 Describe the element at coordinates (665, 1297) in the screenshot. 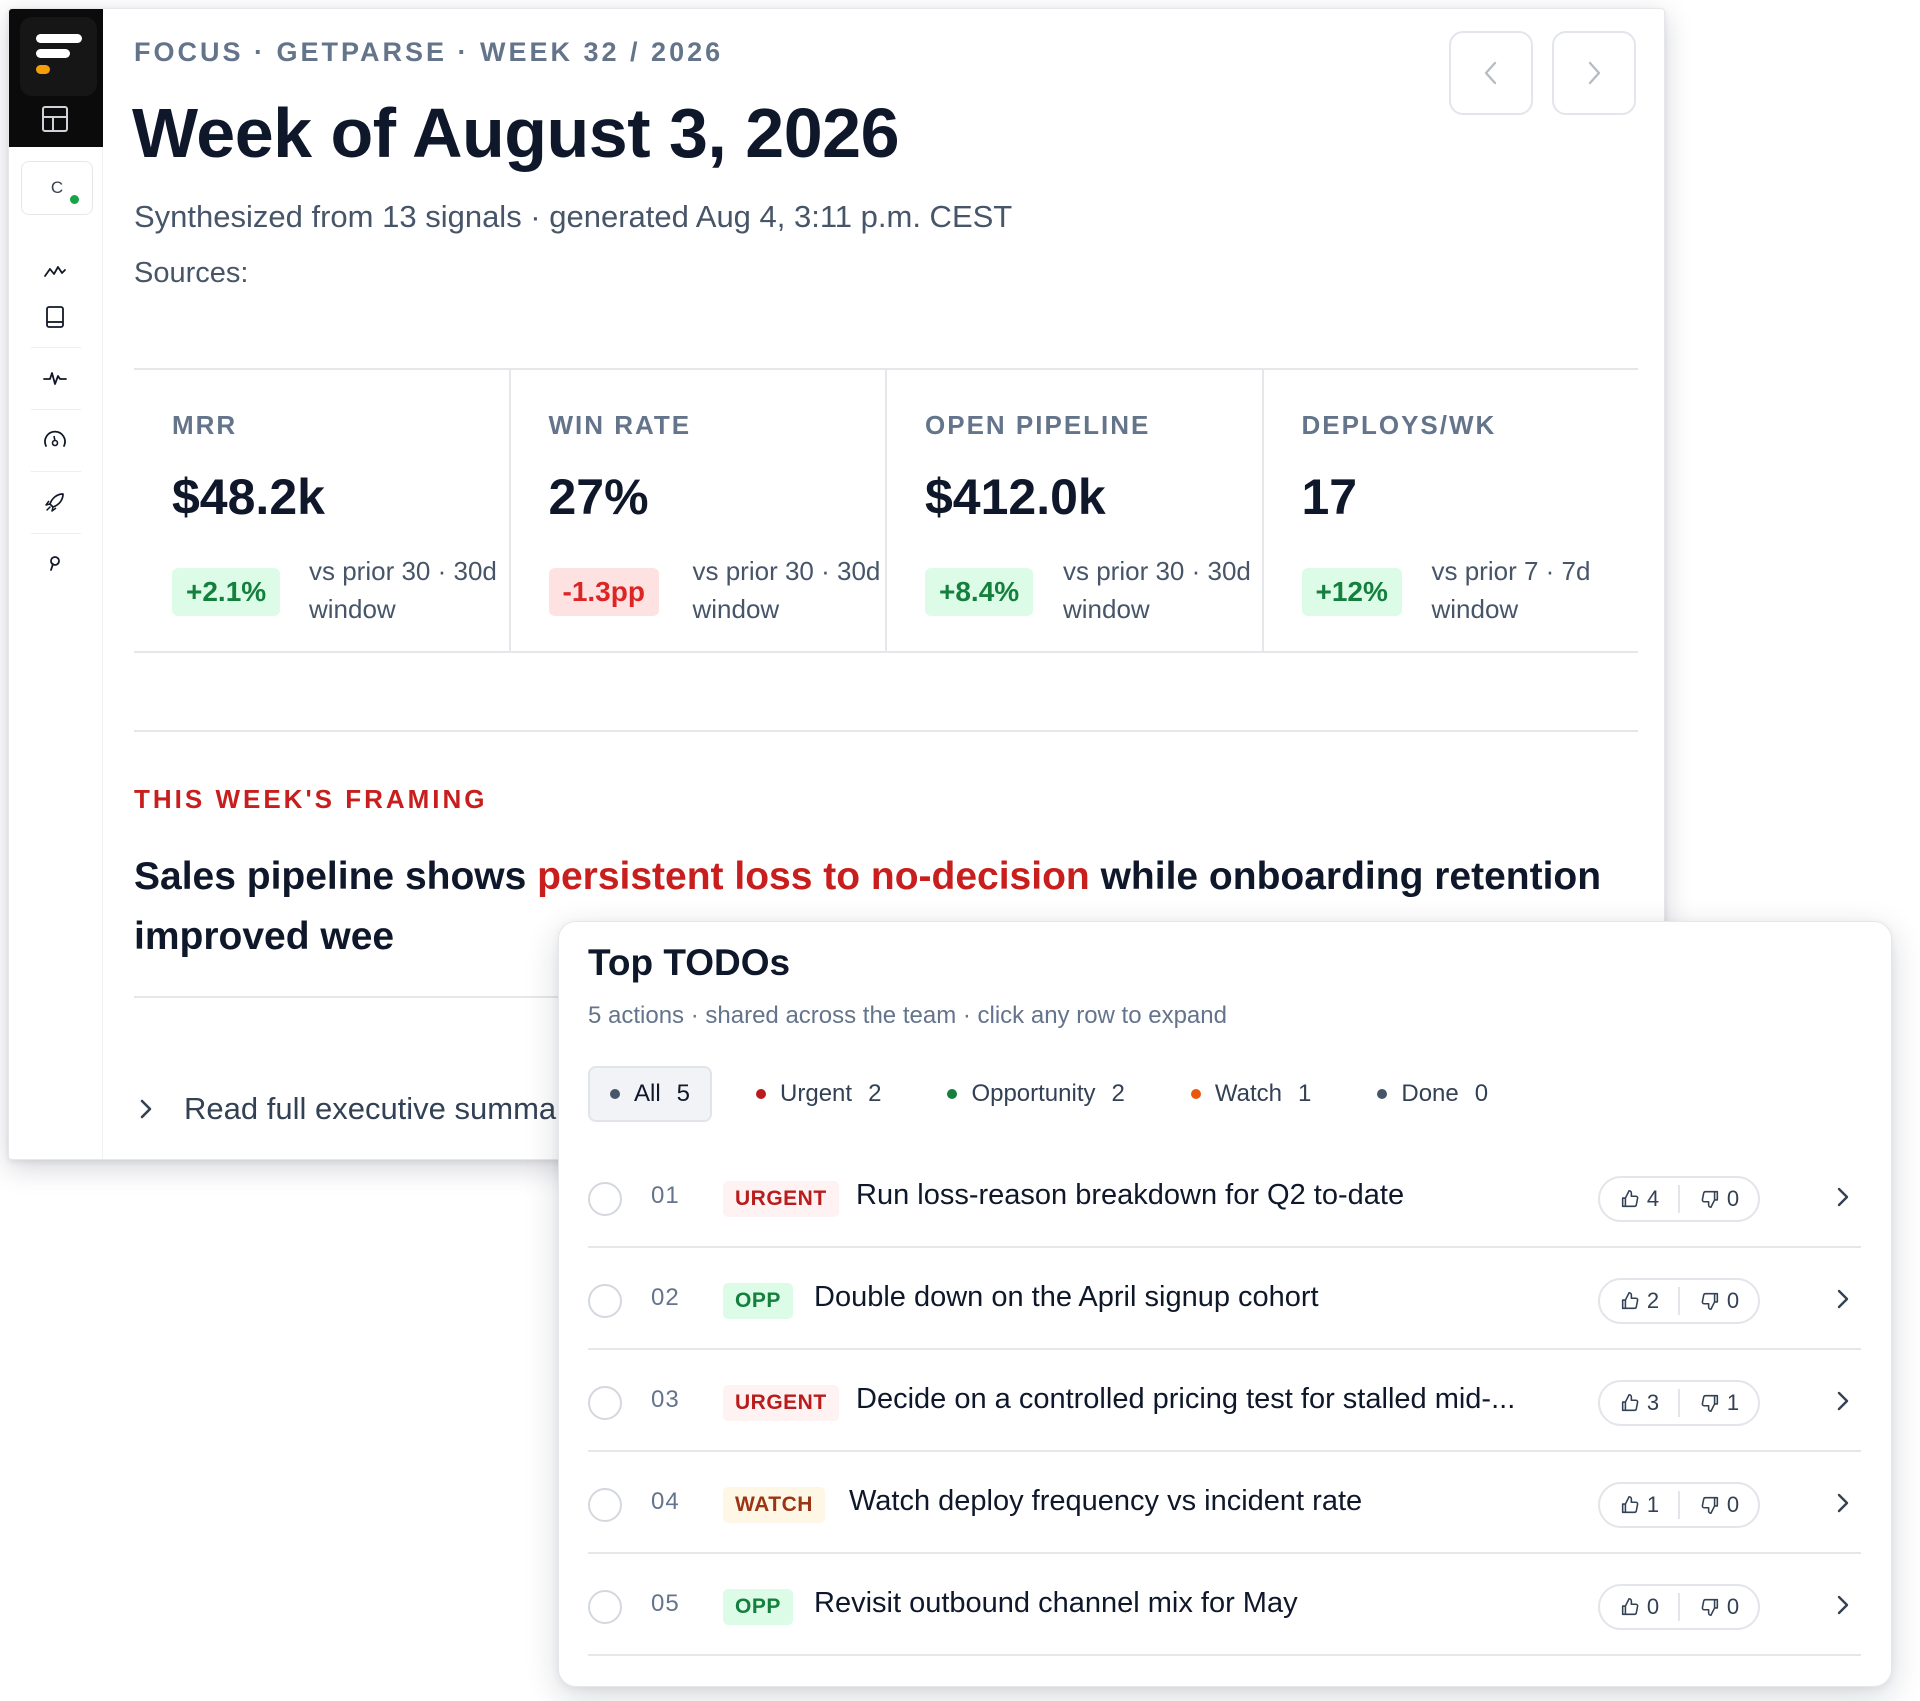

I see `todo-number: 02` at that location.